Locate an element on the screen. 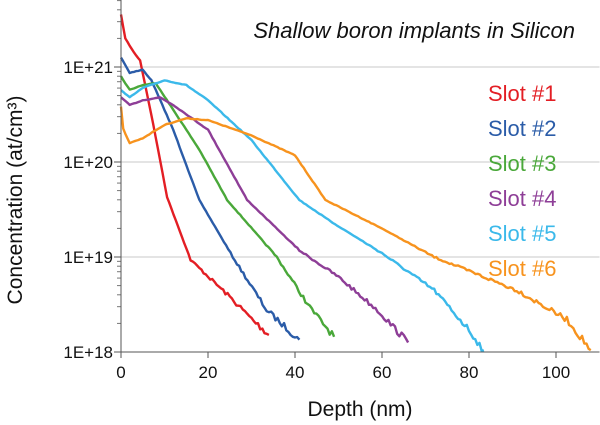  y-axis-label: Concentration (at/cm³) is located at coordinates (15, 200).